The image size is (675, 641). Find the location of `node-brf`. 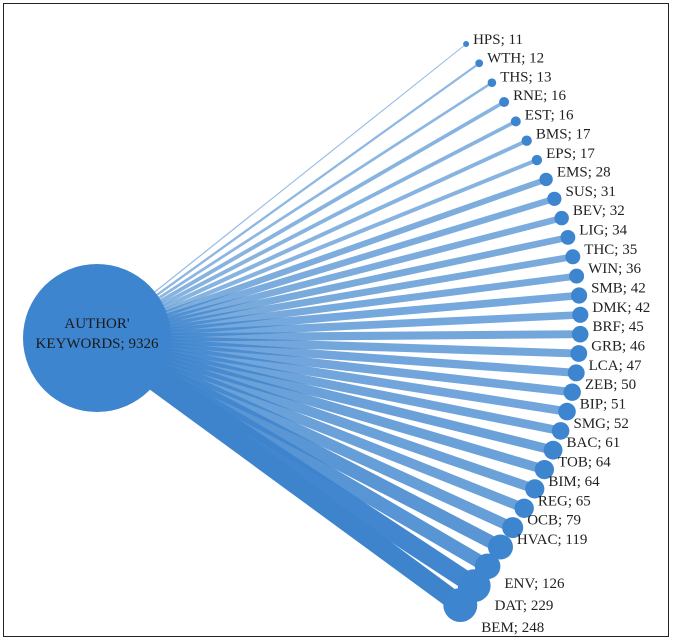

node-brf is located at coordinates (580, 334).